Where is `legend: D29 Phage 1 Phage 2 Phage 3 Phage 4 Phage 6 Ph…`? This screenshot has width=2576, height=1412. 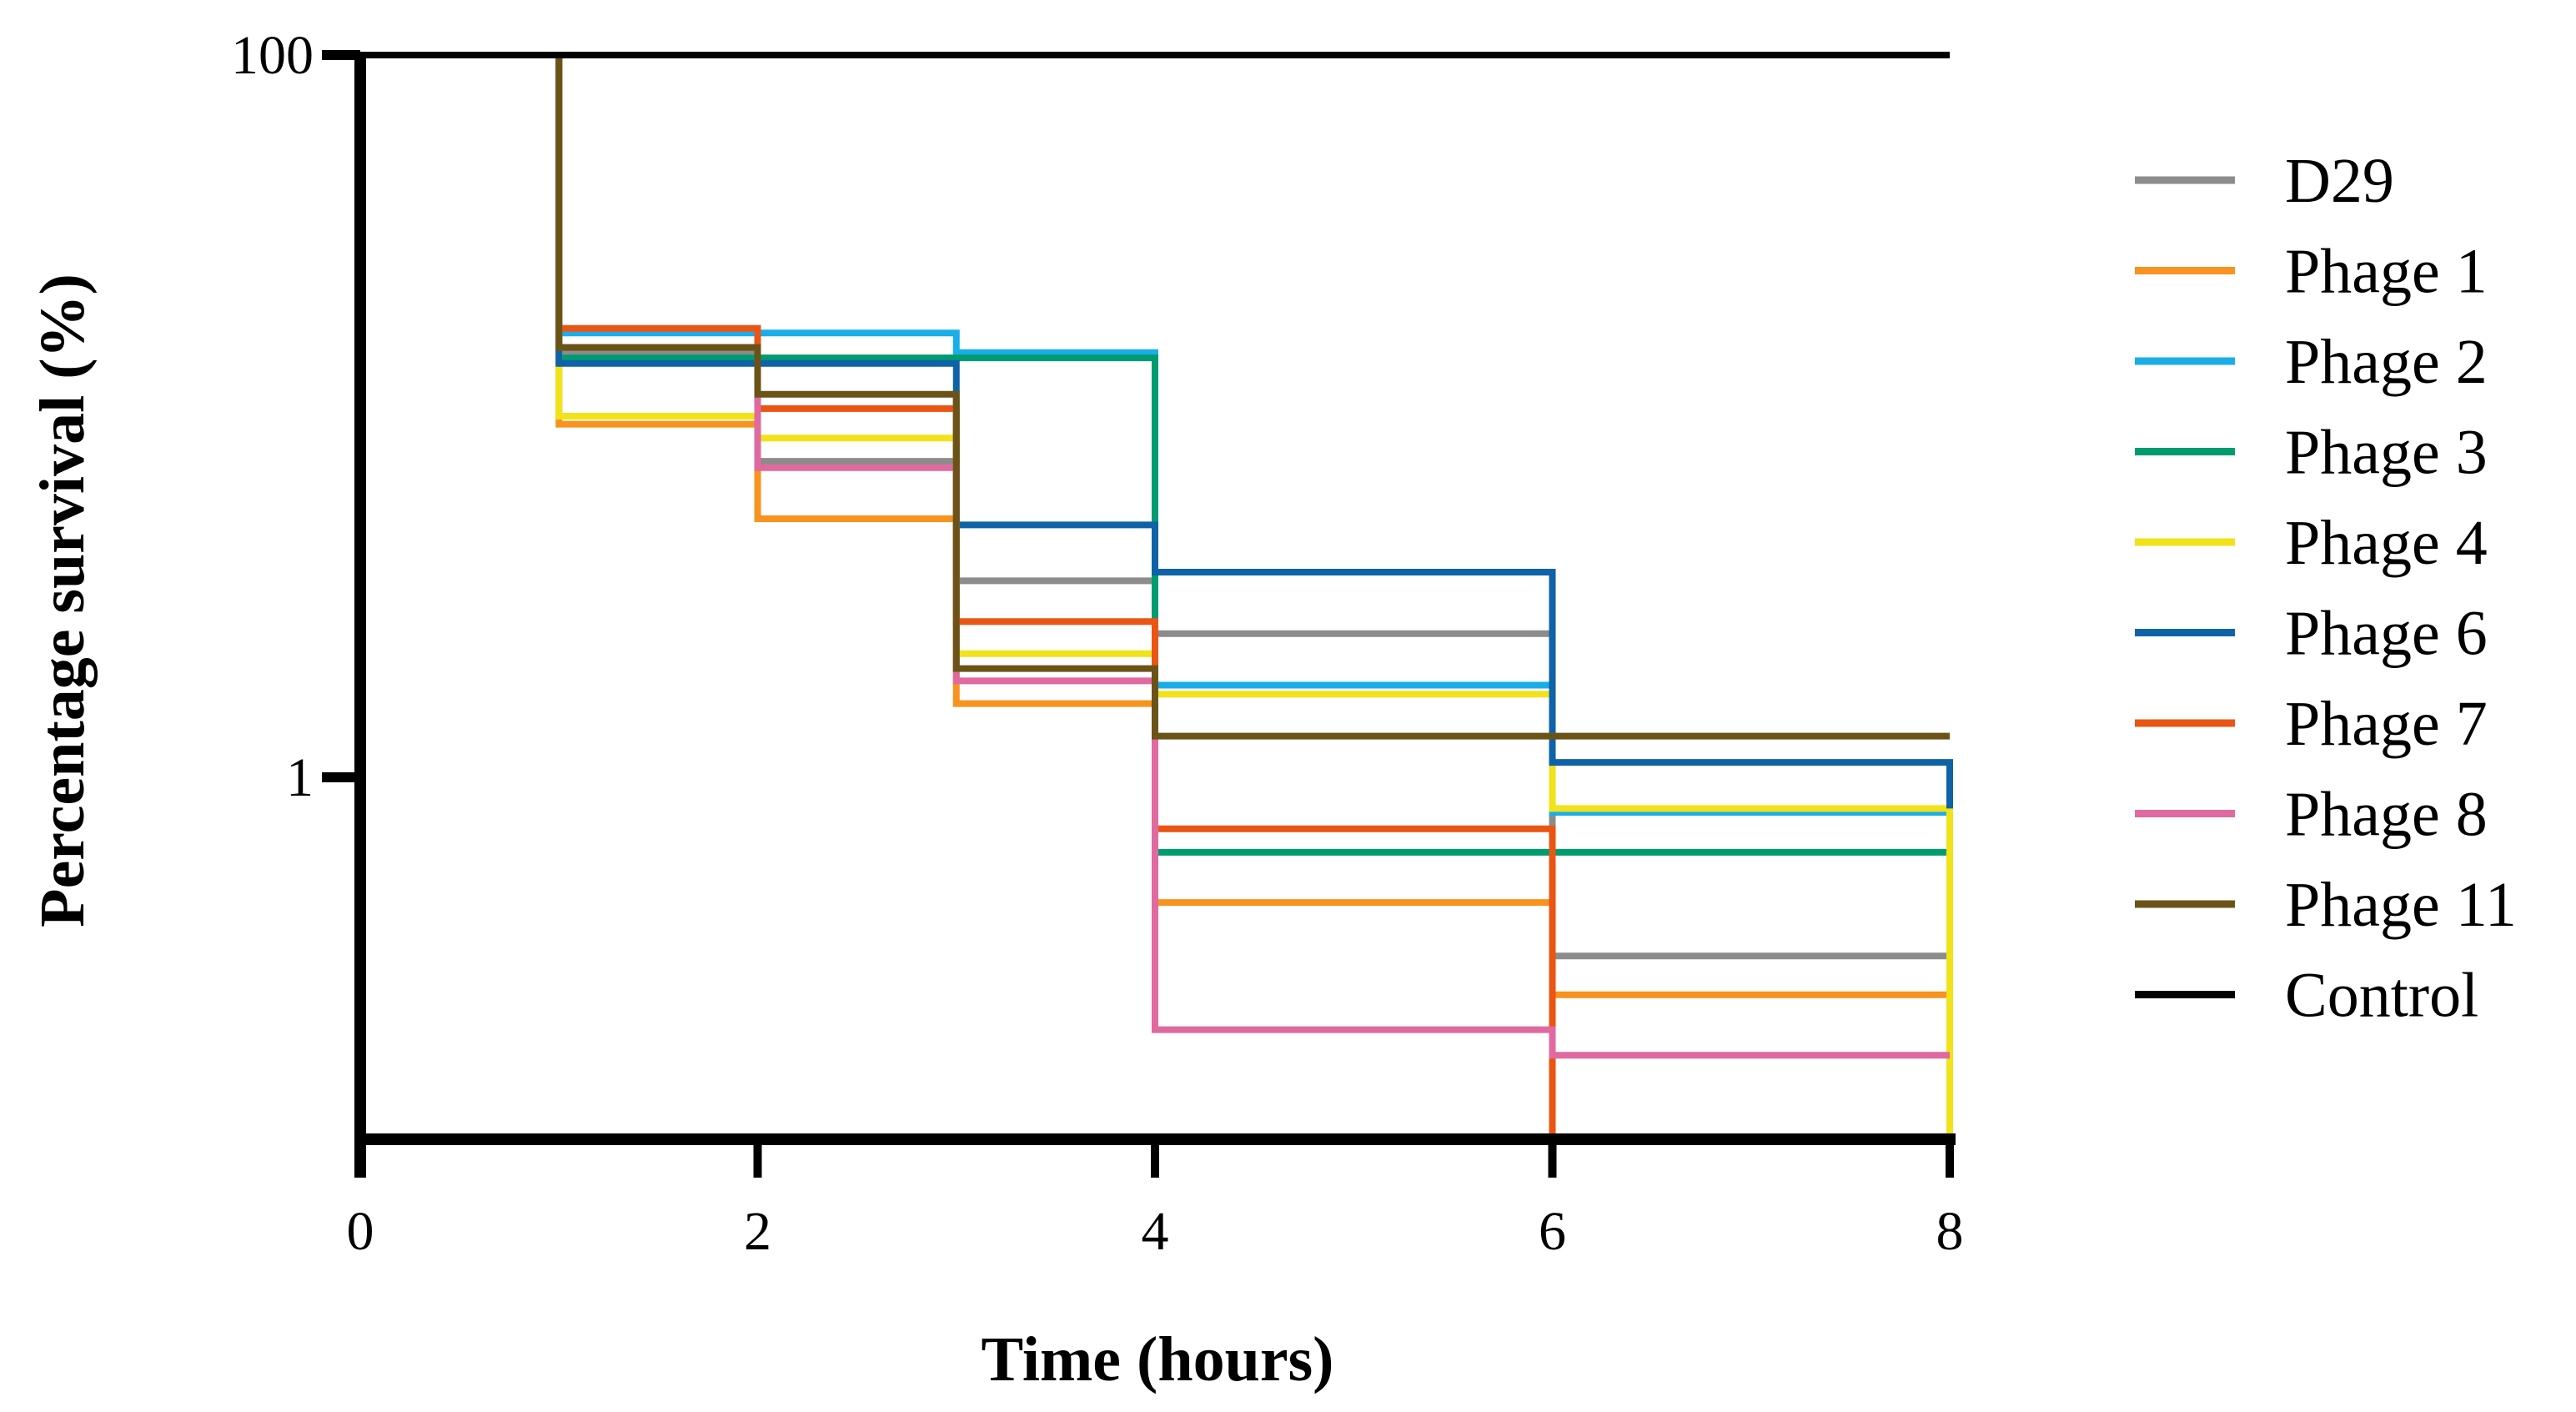 legend: D29 Phage 1 Phage 2 Phage 3 Phage 4 Phage 6 Ph… is located at coordinates (2326, 588).